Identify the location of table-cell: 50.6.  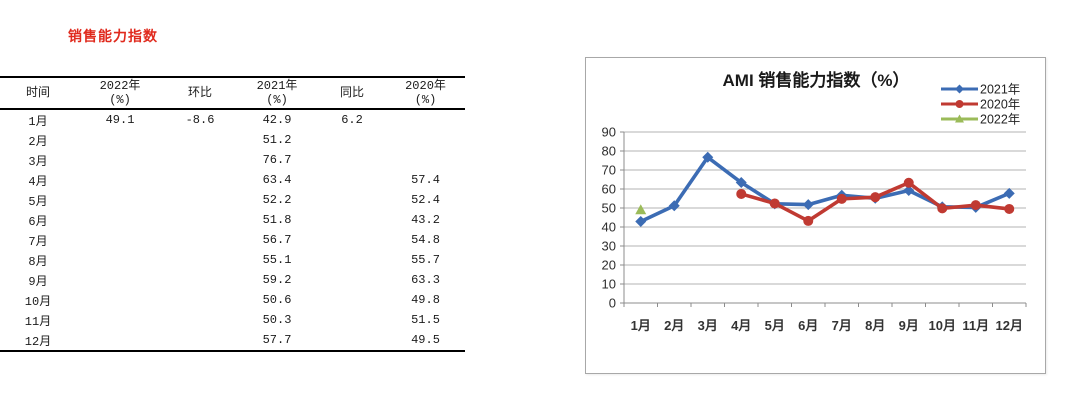
(277, 300).